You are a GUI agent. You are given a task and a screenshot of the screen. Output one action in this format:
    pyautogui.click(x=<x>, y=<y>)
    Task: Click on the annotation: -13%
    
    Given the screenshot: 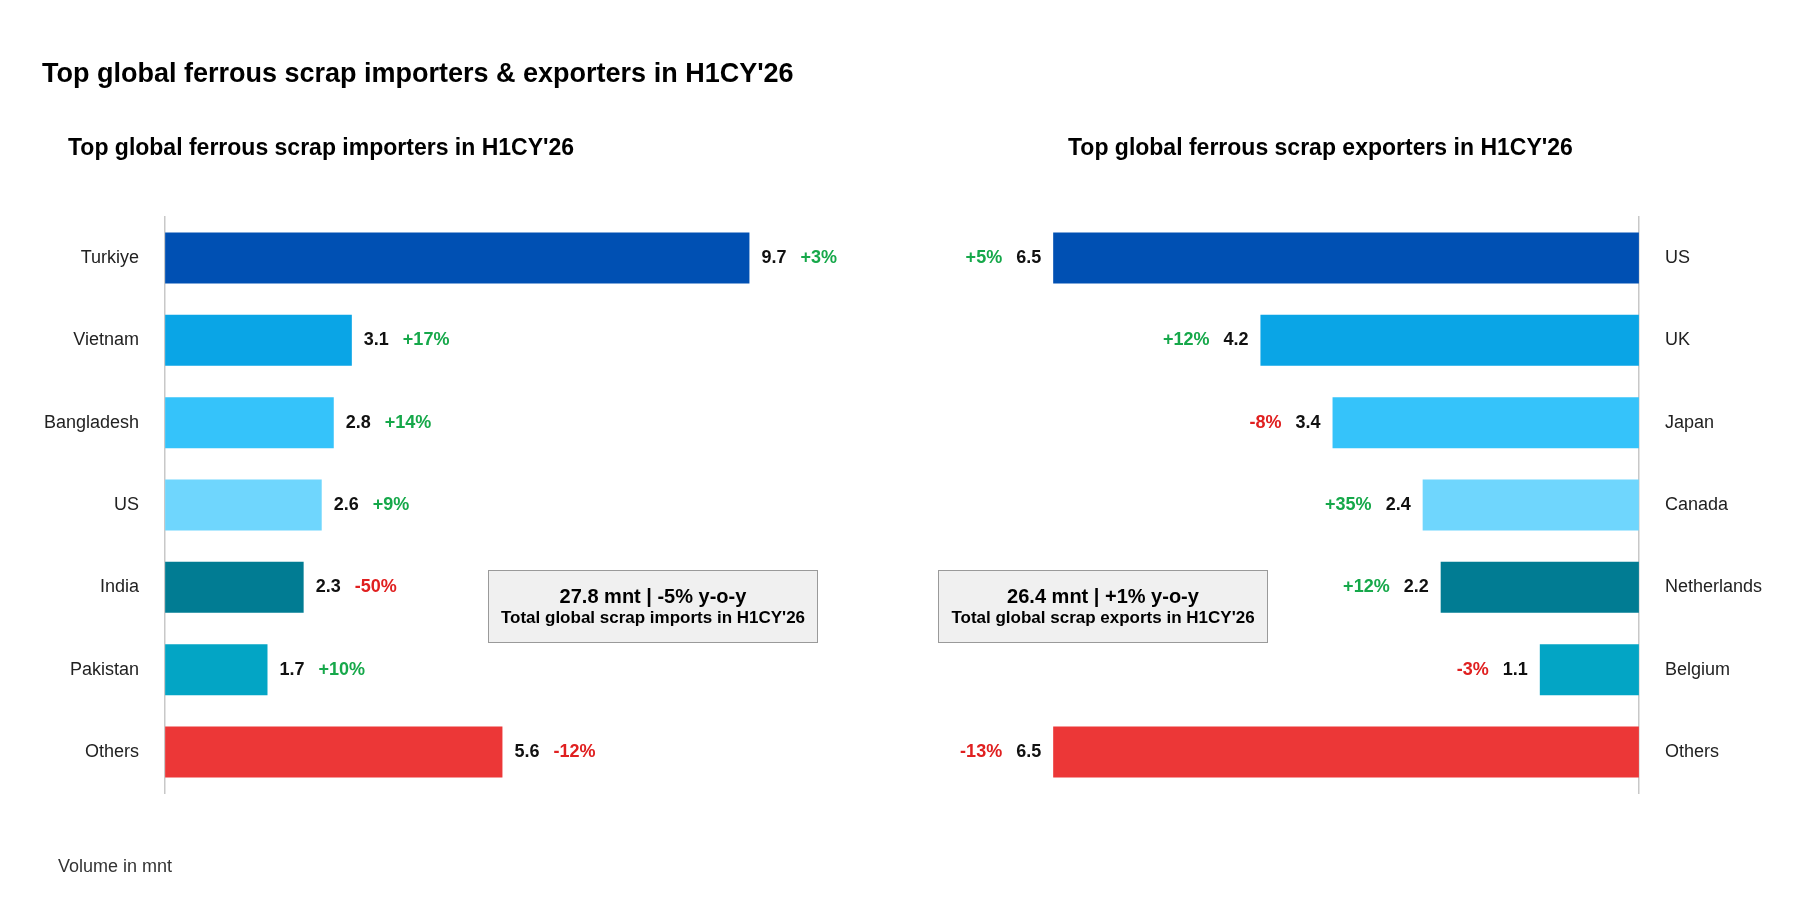 What is the action you would take?
    pyautogui.click(x=981, y=751)
    